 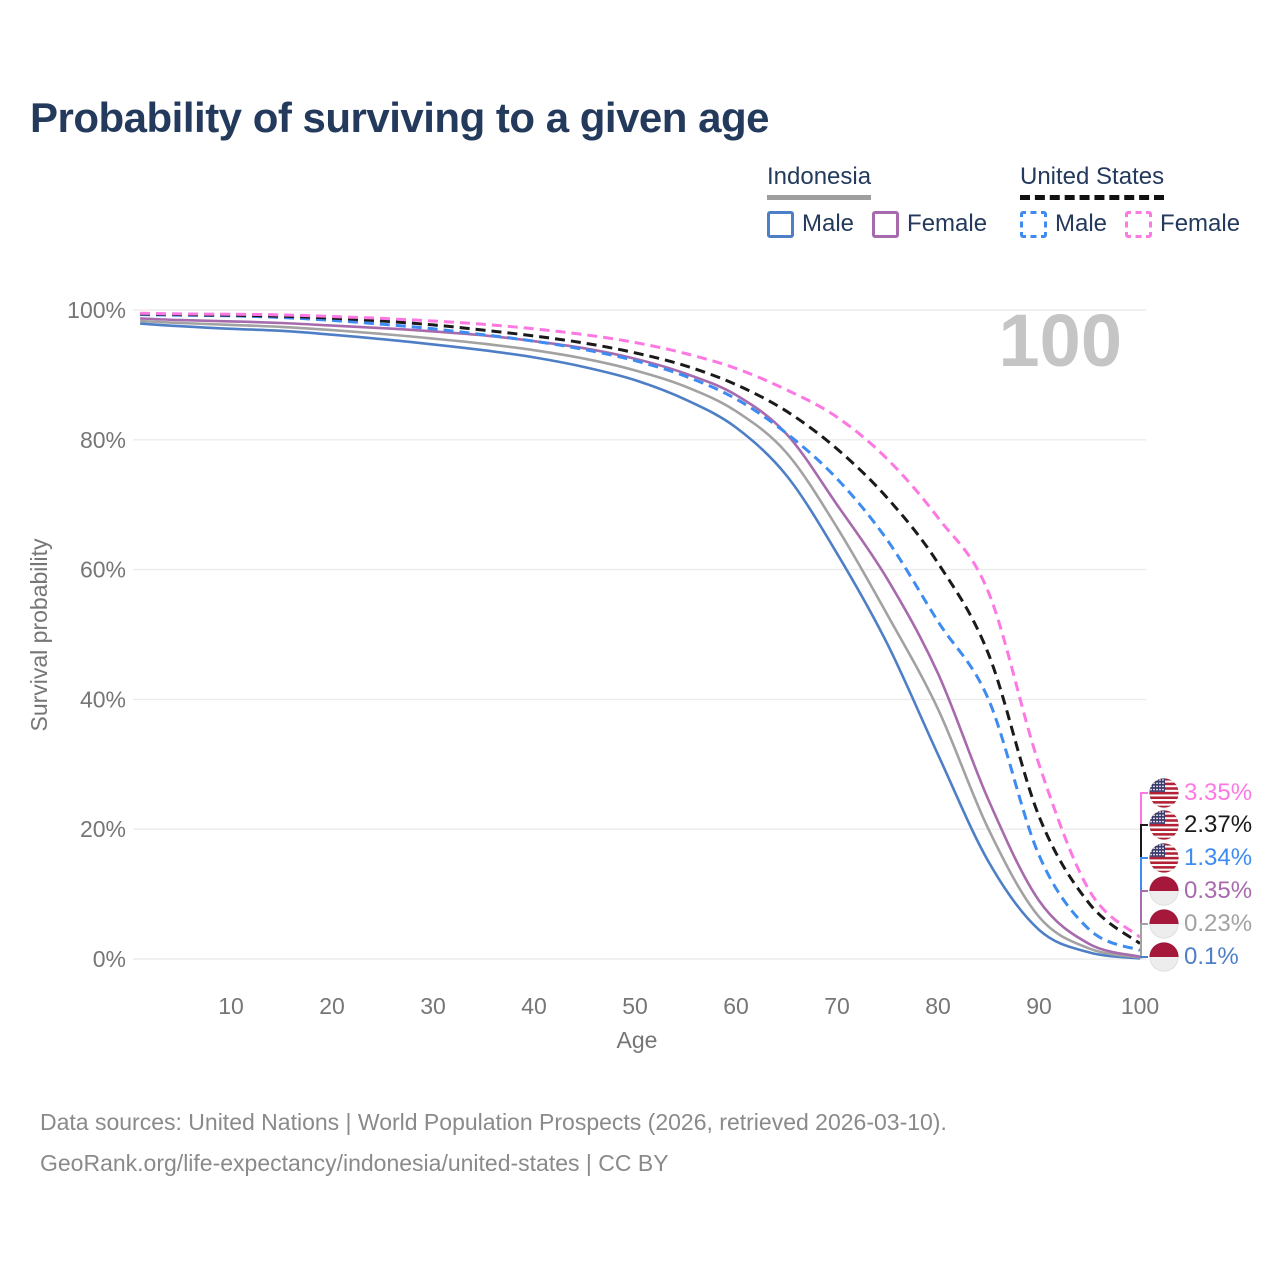 I want to click on legend-group-united-states: United States Male Female, so click(x=1139, y=200).